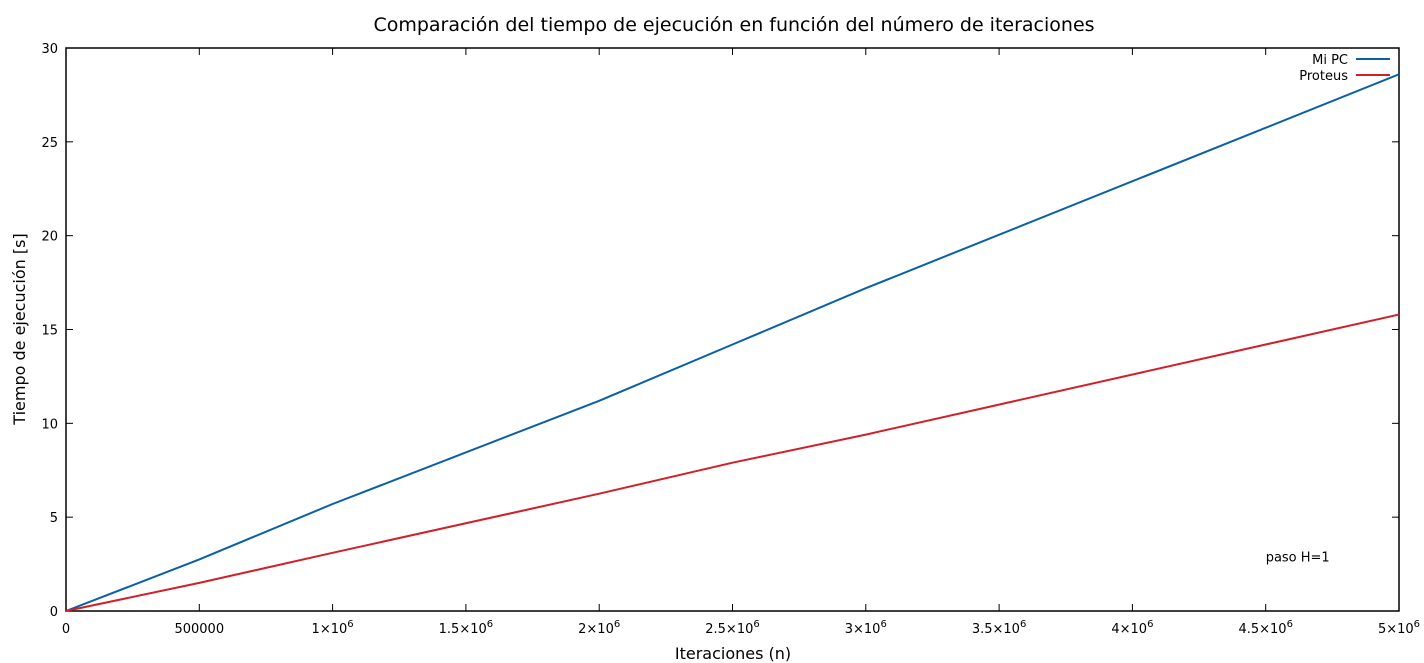 The image size is (1424, 663). Describe the element at coordinates (54, 518) in the screenshot. I see `y-tick-label: 5` at that location.